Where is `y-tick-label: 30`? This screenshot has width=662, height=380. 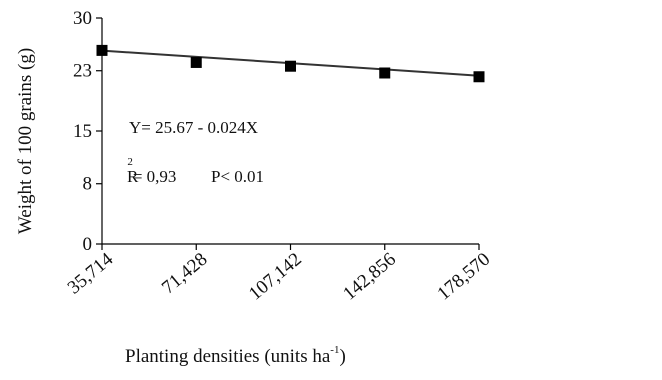
y-tick-label: 30 is located at coordinates (82, 18).